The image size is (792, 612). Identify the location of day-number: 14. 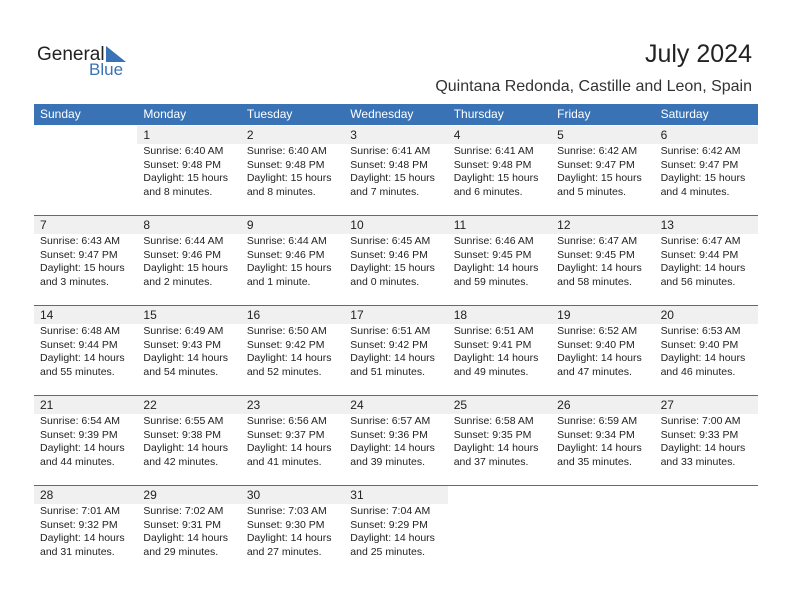
(47, 315).